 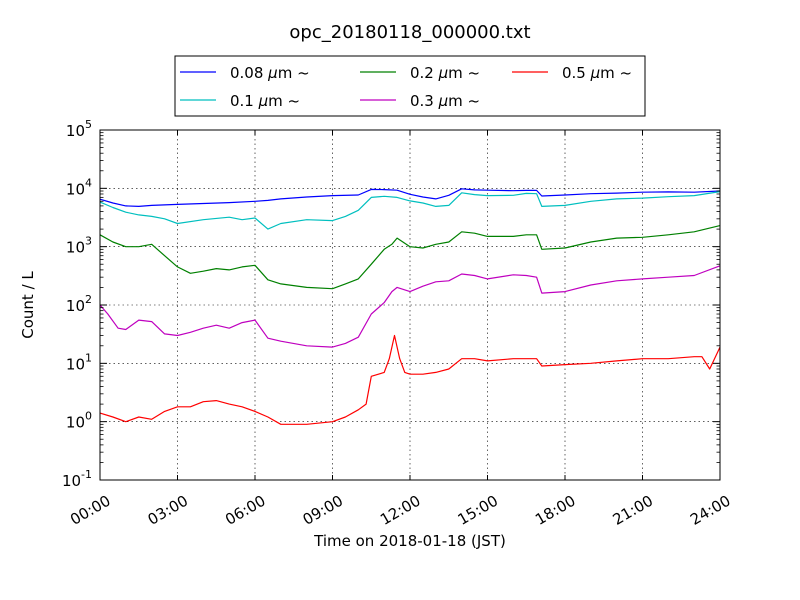 I want to click on y-tick-label: 10⁴, so click(x=79, y=187).